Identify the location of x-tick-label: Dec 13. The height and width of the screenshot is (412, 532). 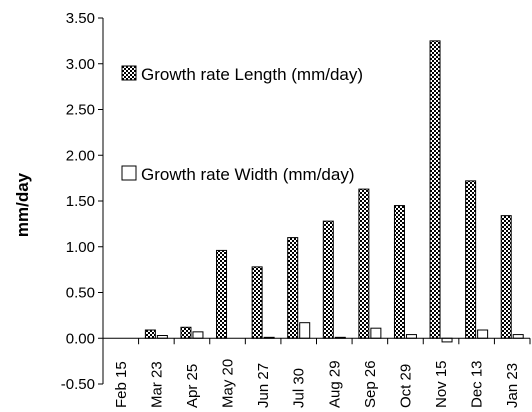
(477, 384).